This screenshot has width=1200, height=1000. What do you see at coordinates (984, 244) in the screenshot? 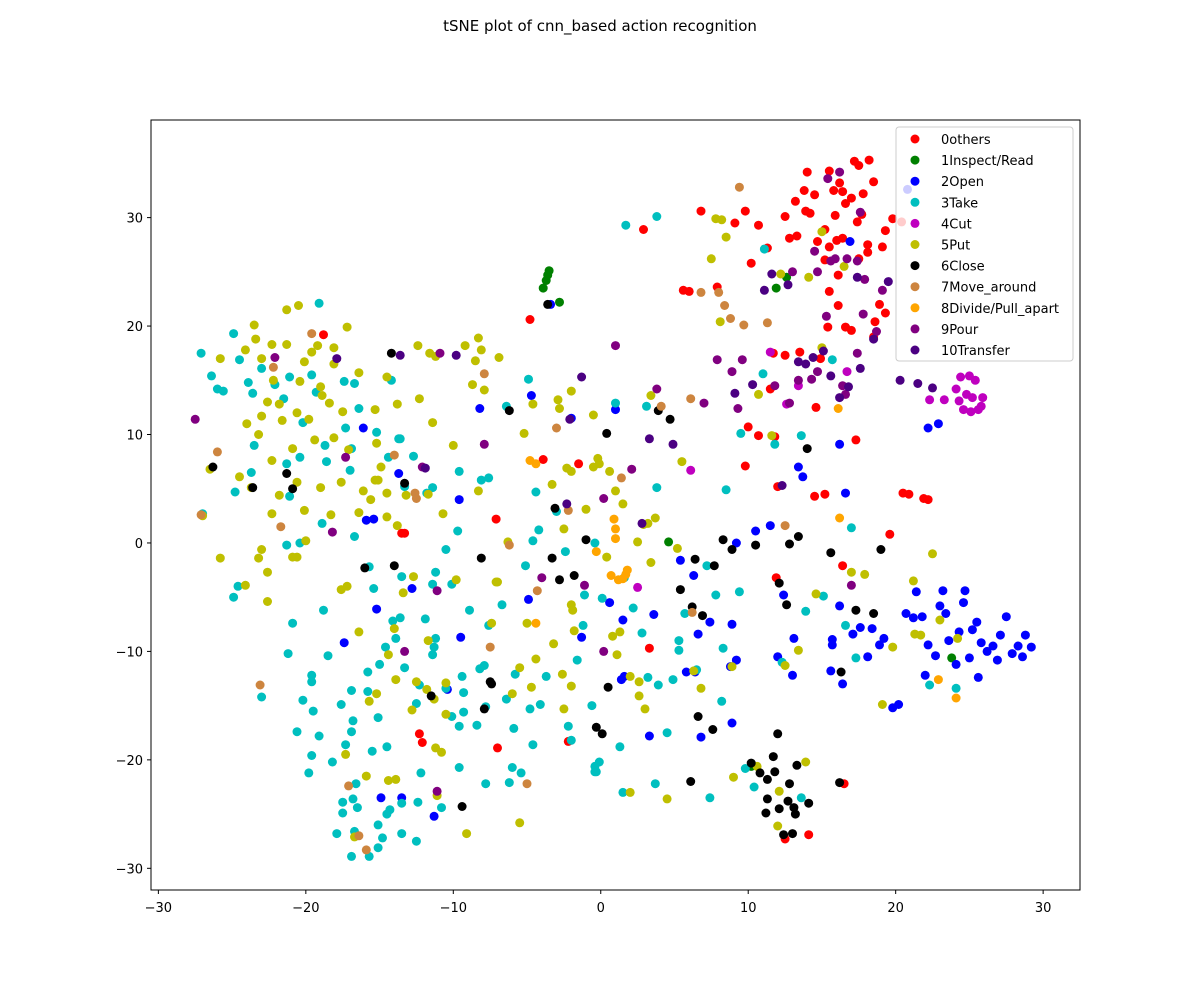
I see `legend-frame` at bounding box center [984, 244].